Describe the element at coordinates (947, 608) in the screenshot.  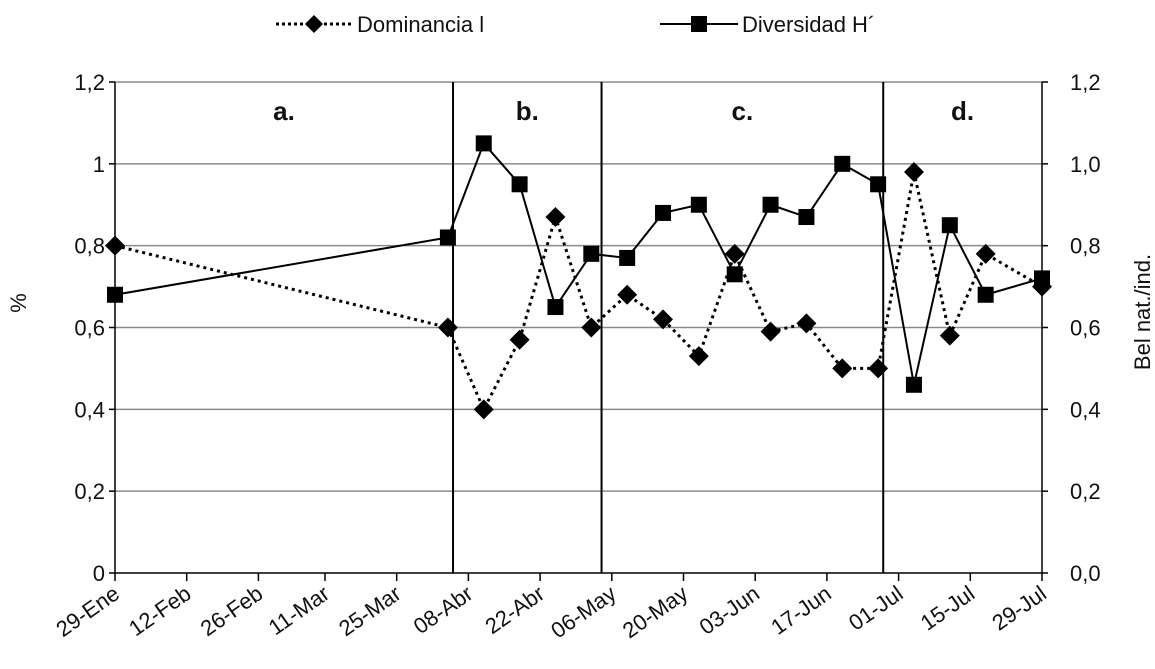
I see `x-tick-label: 15-Jul` at that location.